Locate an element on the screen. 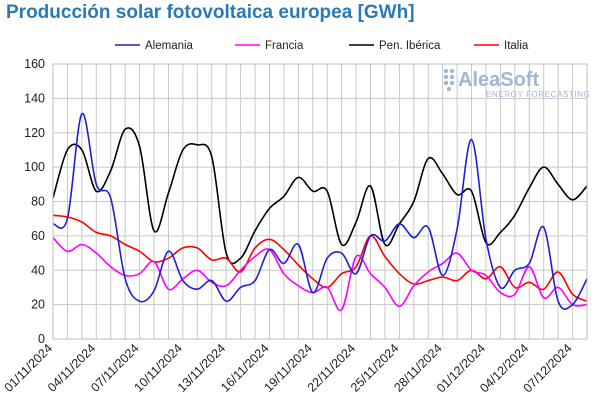 Image resolution: width=600 pixels, height=418 pixels. legend-label-pen-ib-rica: Pen. Ibérica is located at coordinates (410, 46).